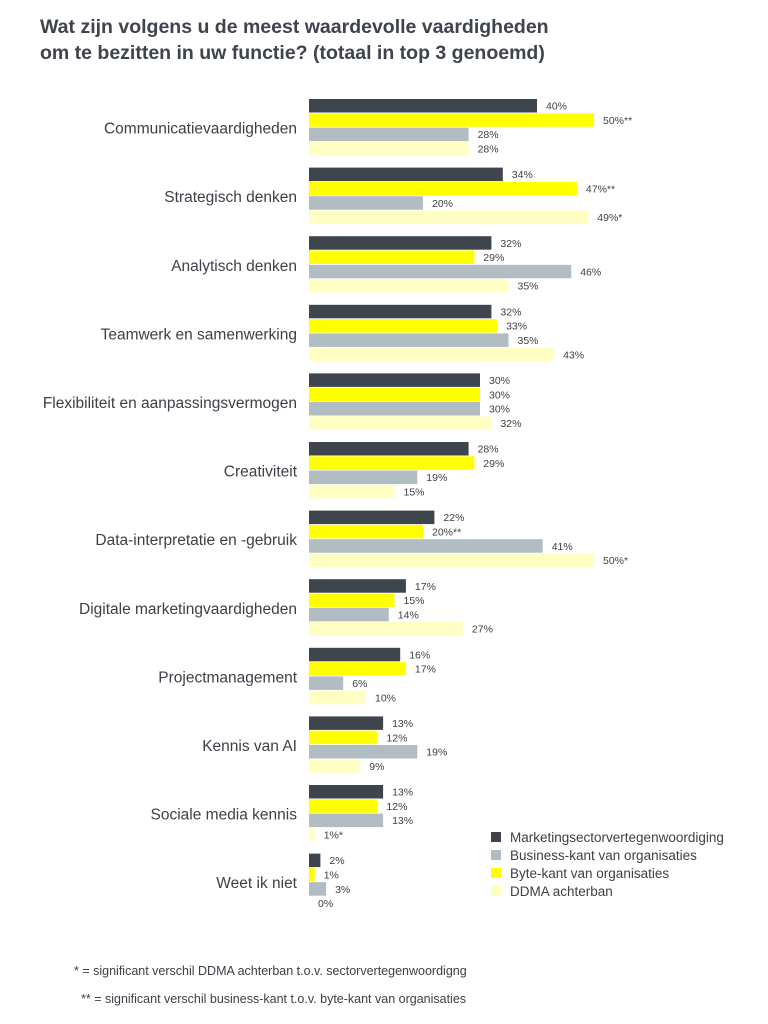 Image resolution: width=768 pixels, height=1024 pixels. What do you see at coordinates (342, 890) in the screenshot?
I see `data-label: 3%` at bounding box center [342, 890].